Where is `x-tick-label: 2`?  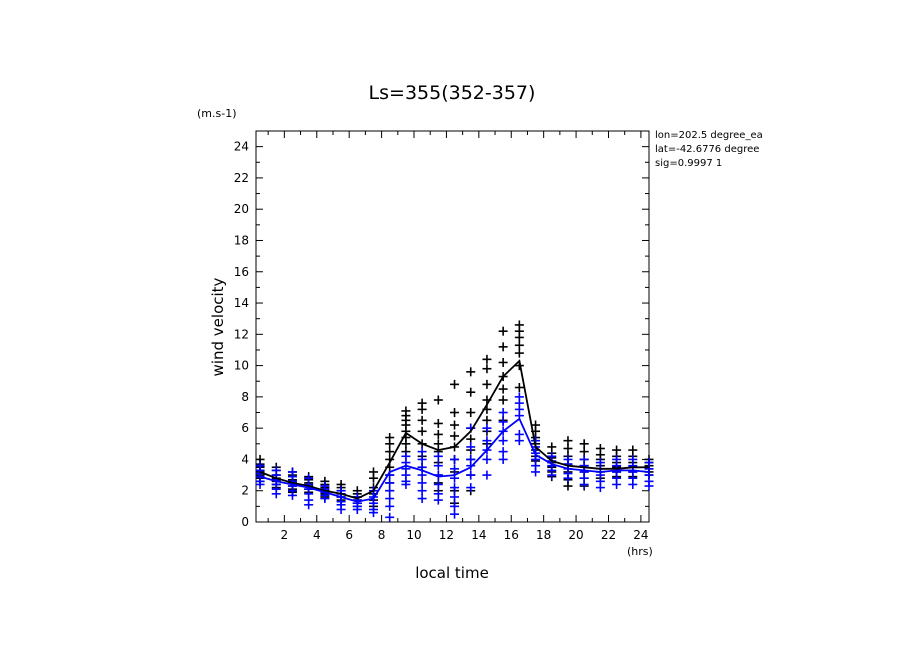 x-tick-label: 2 is located at coordinates (285, 535).